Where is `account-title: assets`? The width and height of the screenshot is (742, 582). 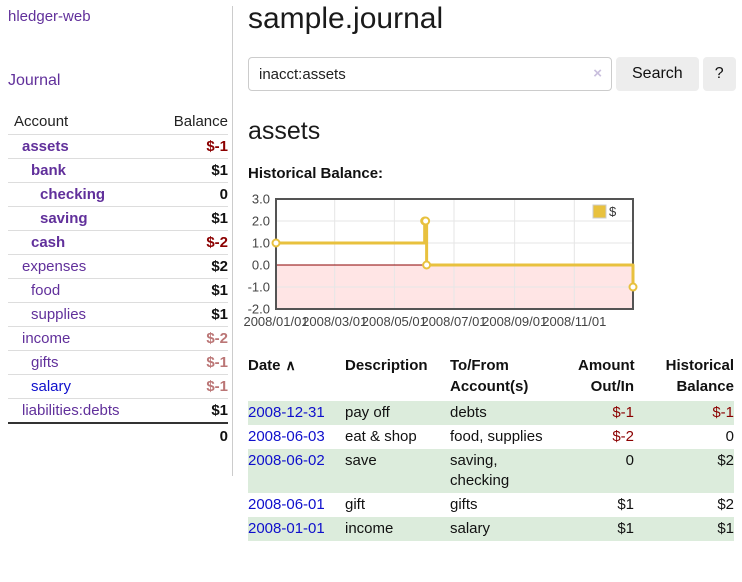 account-title: assets is located at coordinates (284, 131).